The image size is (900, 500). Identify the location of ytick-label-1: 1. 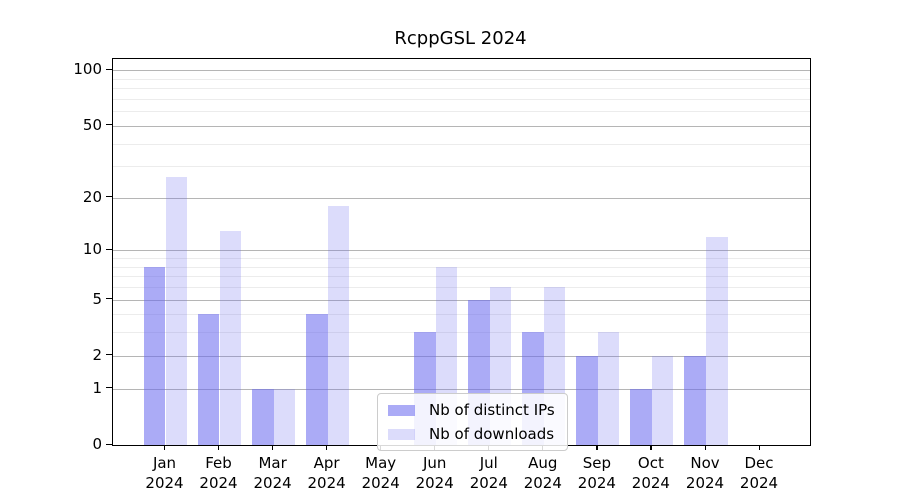
(97, 387).